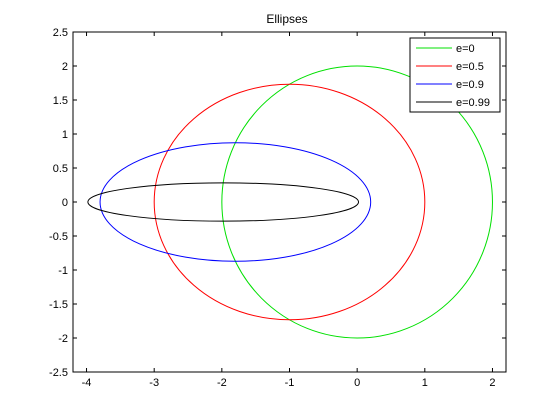 The width and height of the screenshot is (560, 420). I want to click on y-tick-label: 0.5, so click(60, 169).